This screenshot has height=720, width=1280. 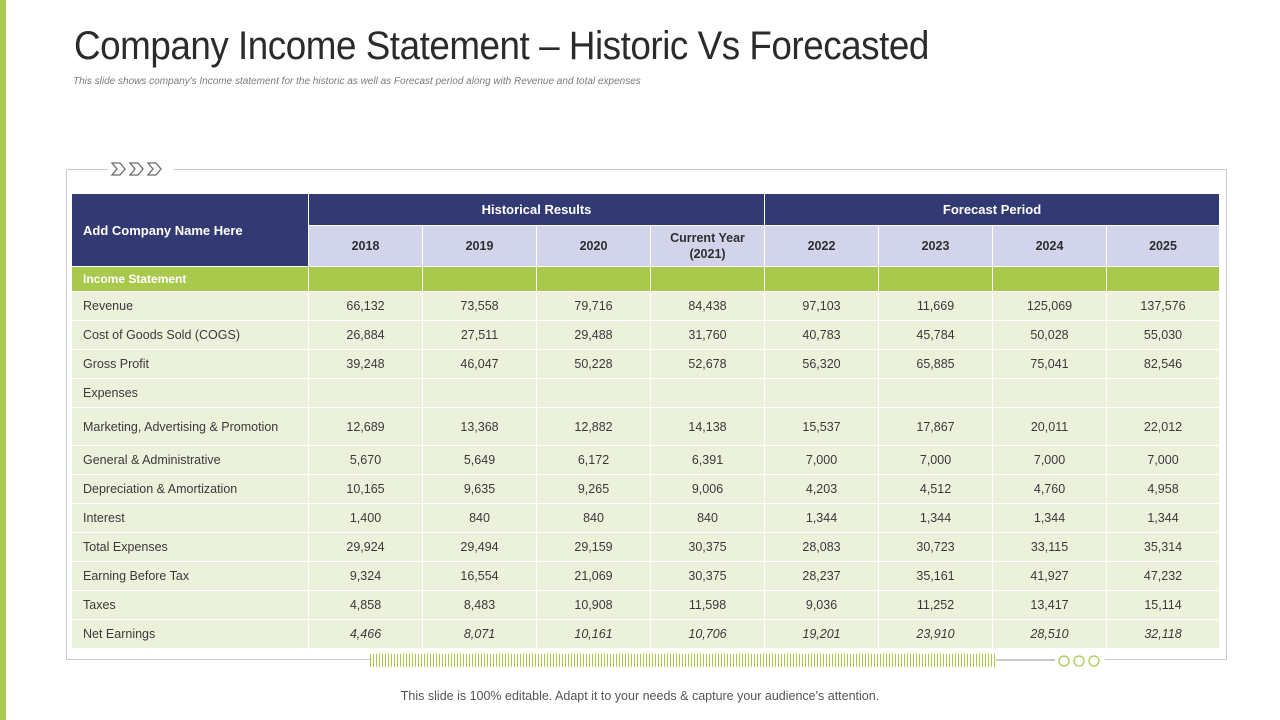 What do you see at coordinates (822, 489) in the screenshot?
I see `value-cell: 4,203` at bounding box center [822, 489].